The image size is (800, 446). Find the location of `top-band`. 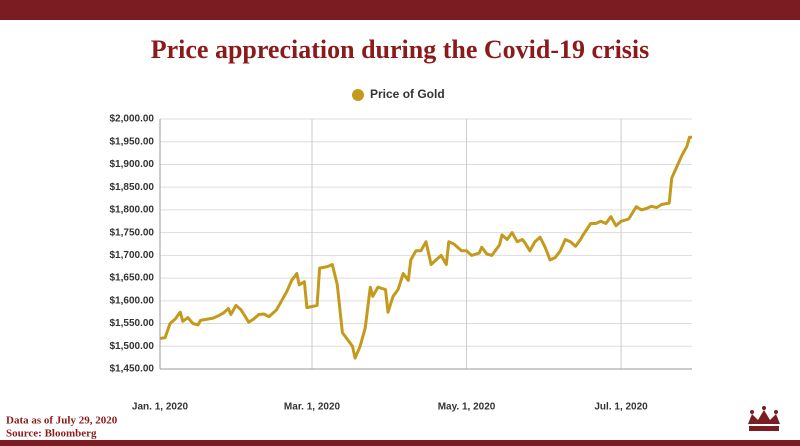

top-band is located at coordinates (400, 10).